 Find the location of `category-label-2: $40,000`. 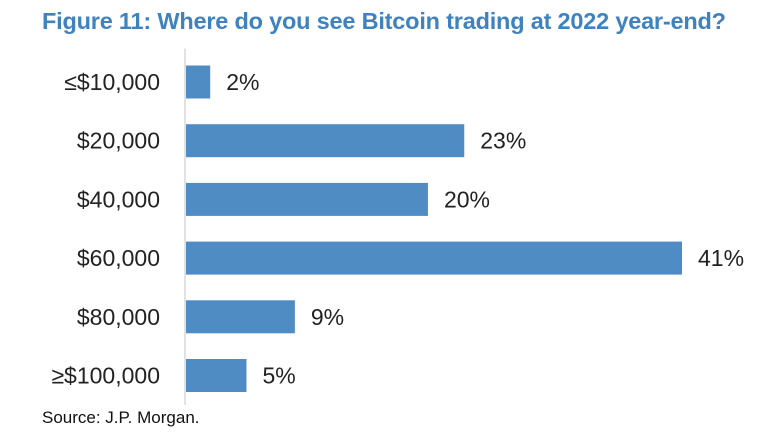

category-label-2: $40,000 is located at coordinates (118, 199).